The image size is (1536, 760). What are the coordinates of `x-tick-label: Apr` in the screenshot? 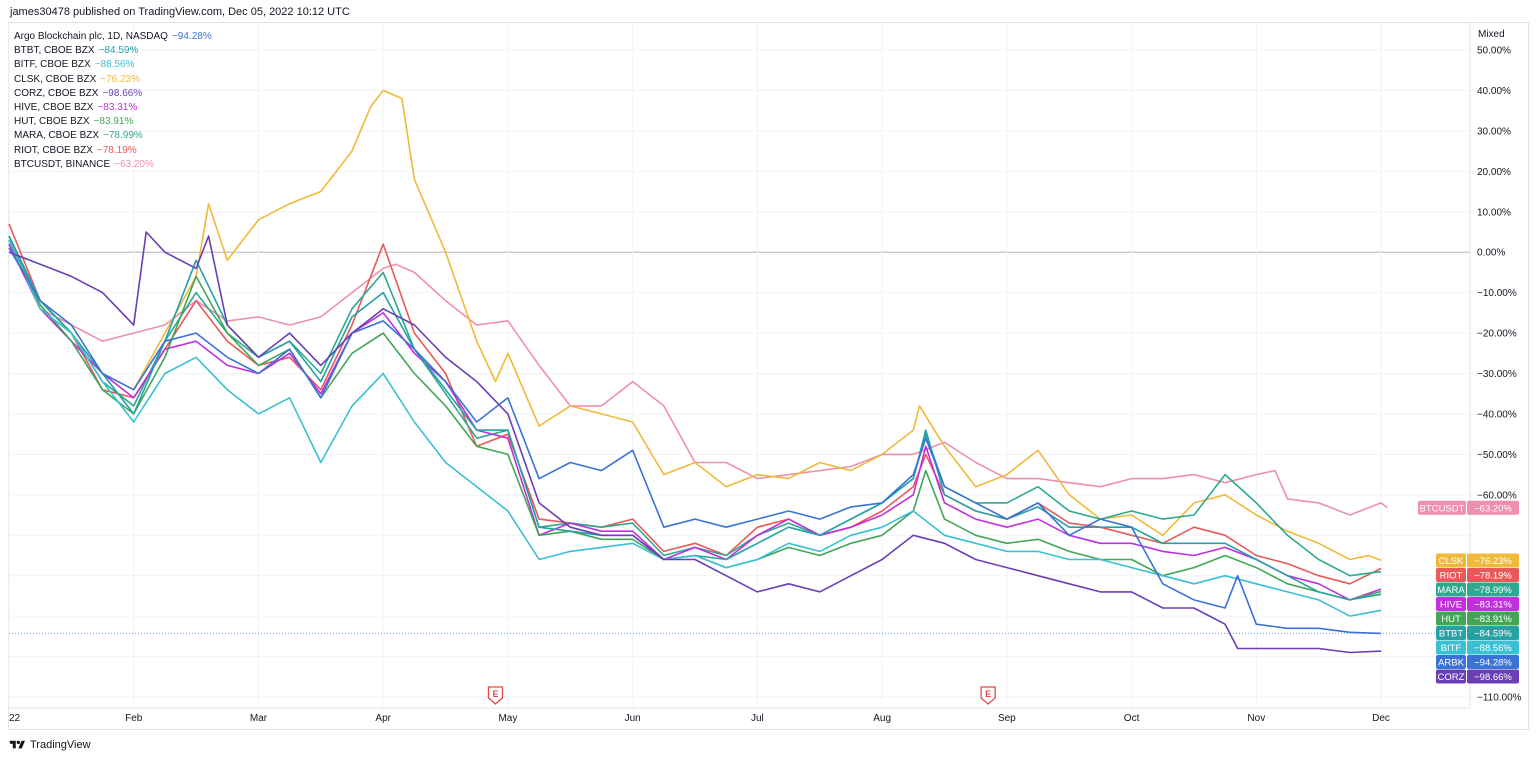 It's located at (383, 718).